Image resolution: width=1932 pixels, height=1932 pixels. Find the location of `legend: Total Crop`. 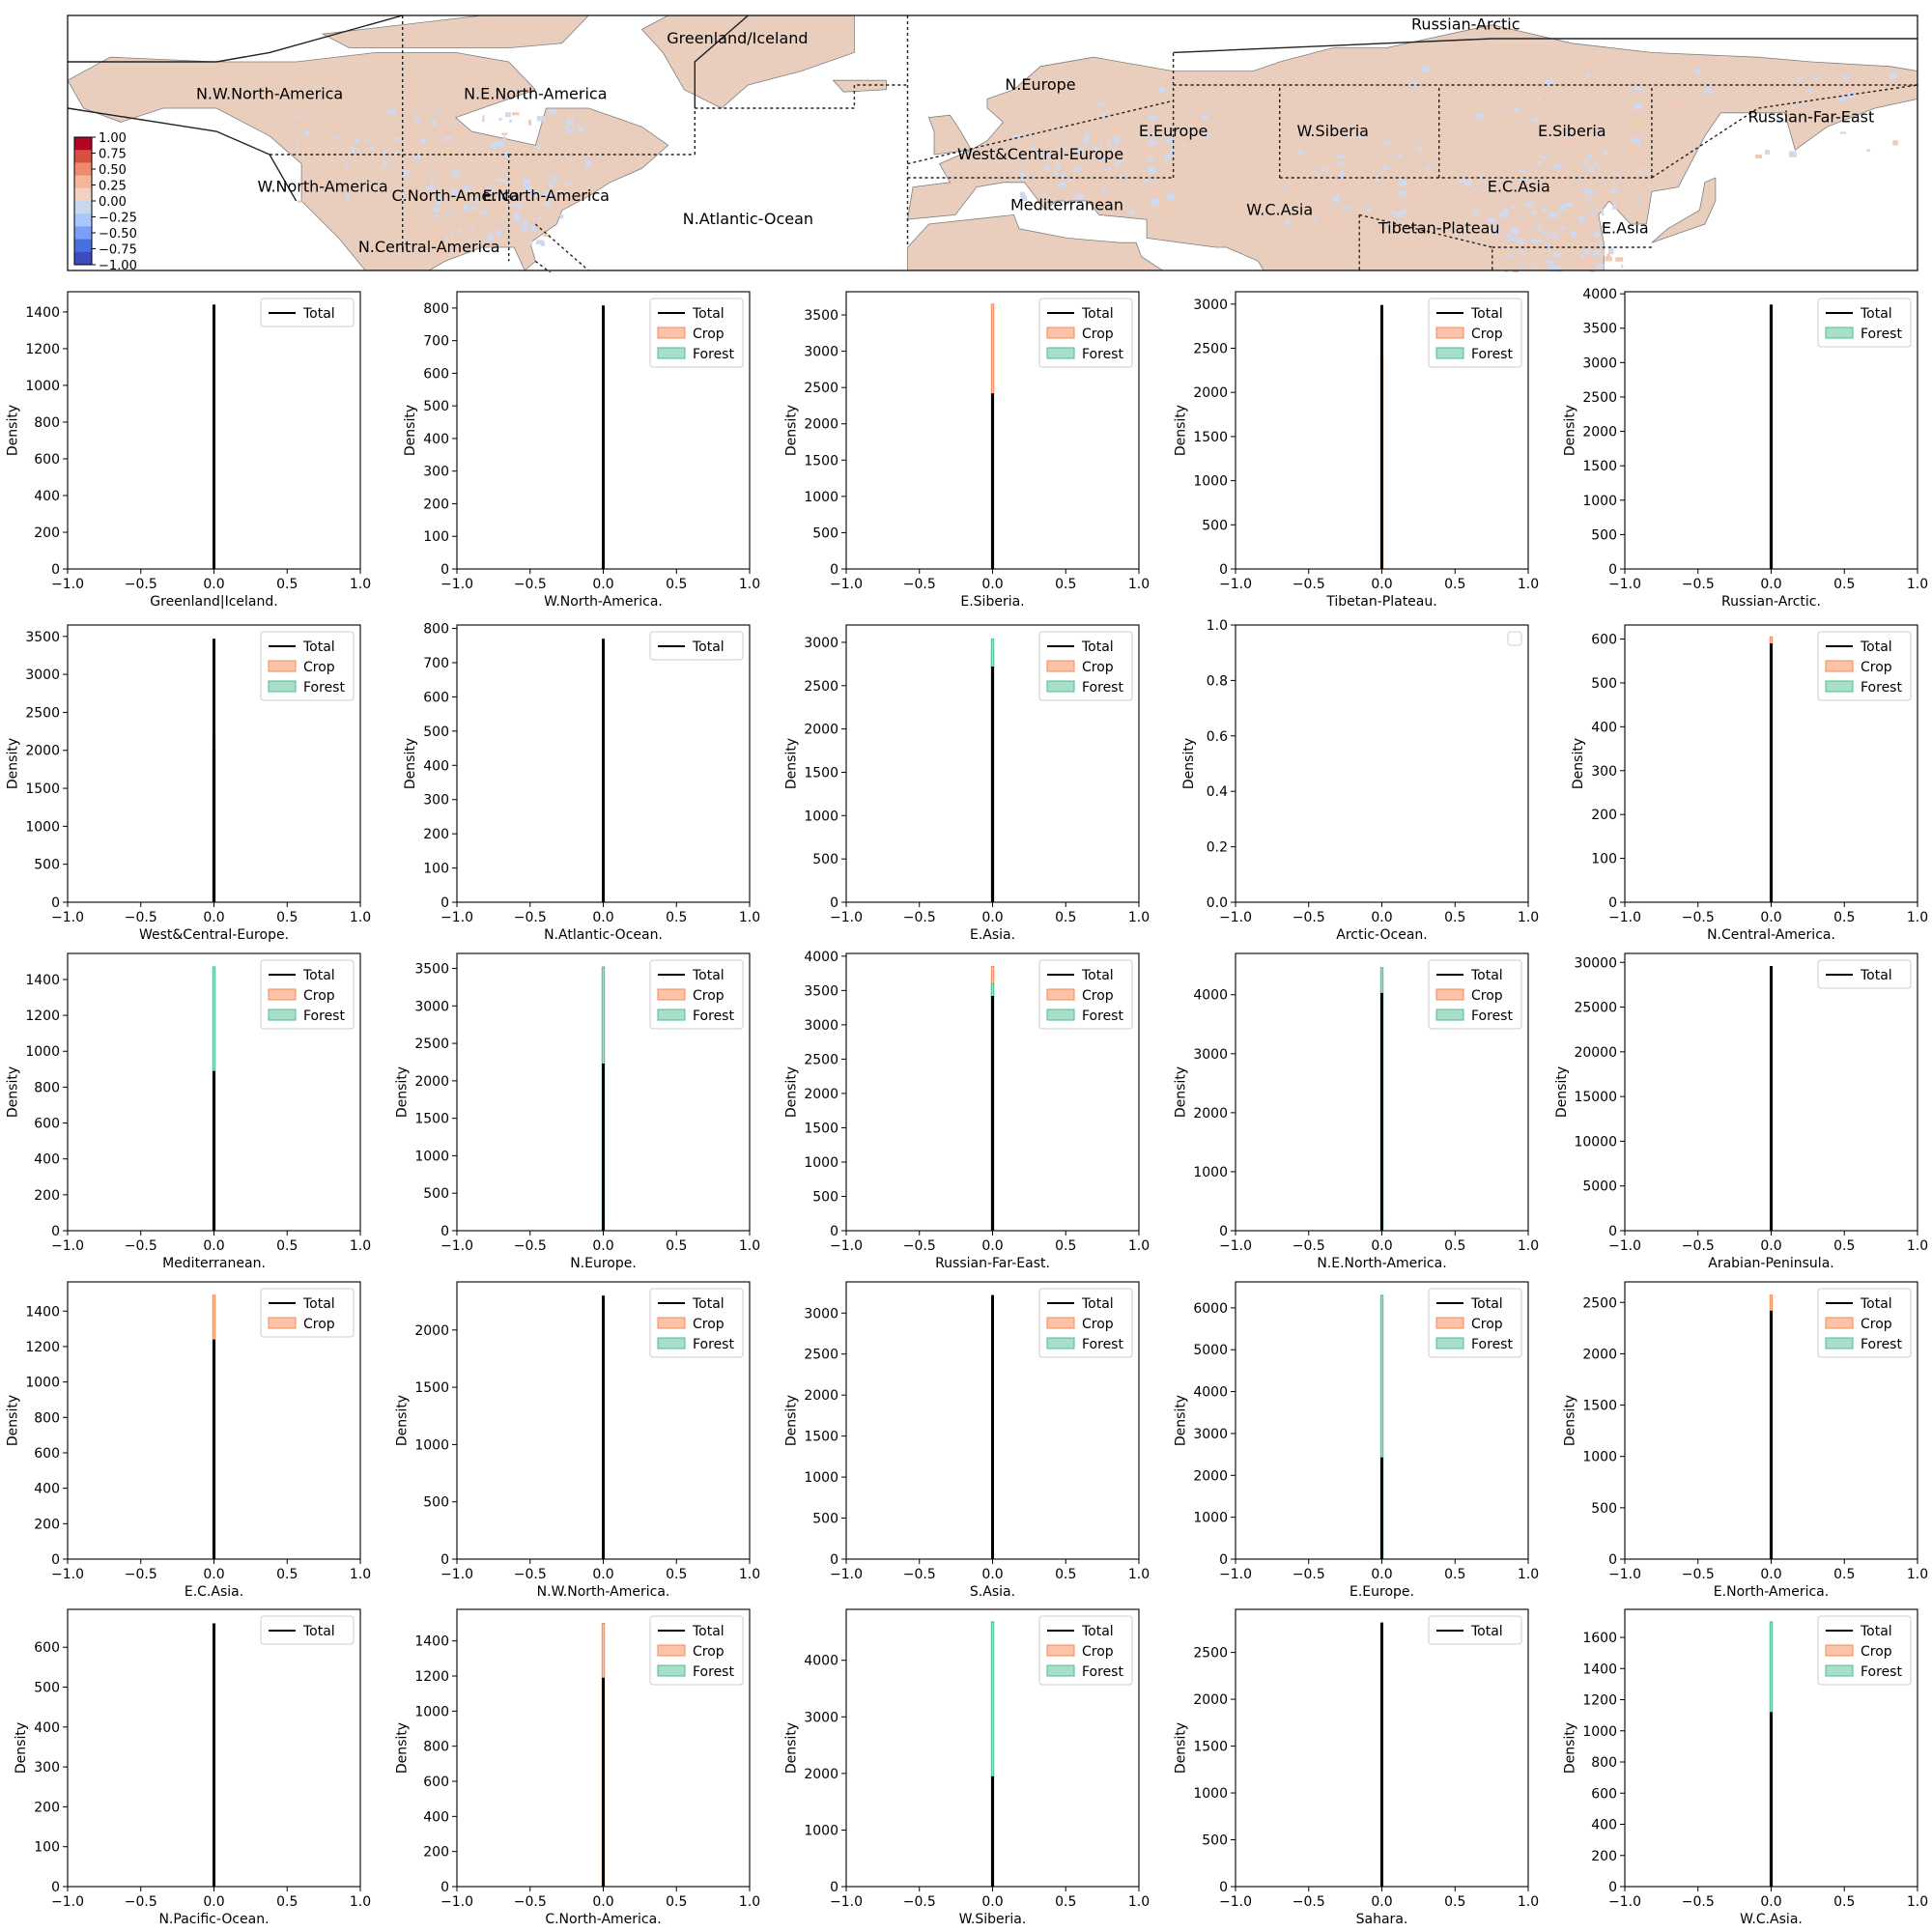

legend: Total Crop is located at coordinates (307, 1313).